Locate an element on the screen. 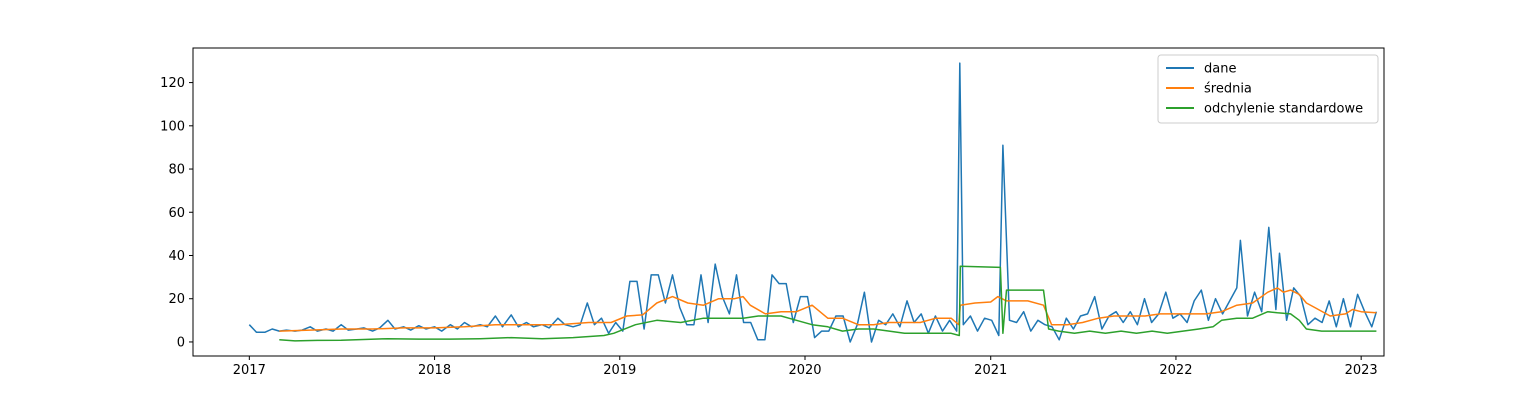 The image size is (1539, 400). y-tick-label: 100 is located at coordinates (172, 126).